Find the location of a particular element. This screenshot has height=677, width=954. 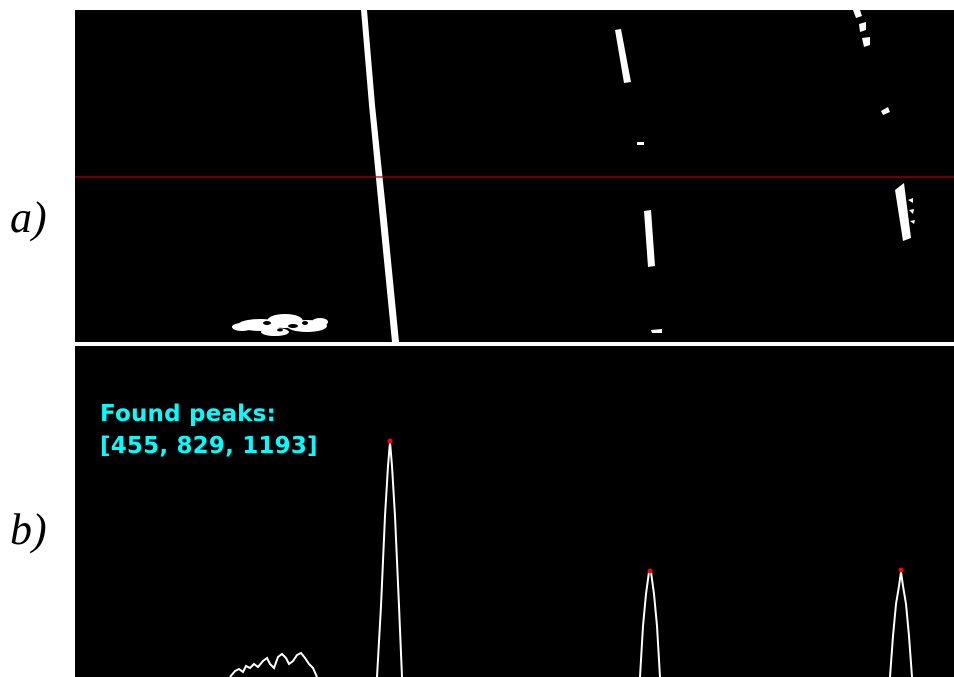

histogram-peak-right is located at coordinates (901, 624).